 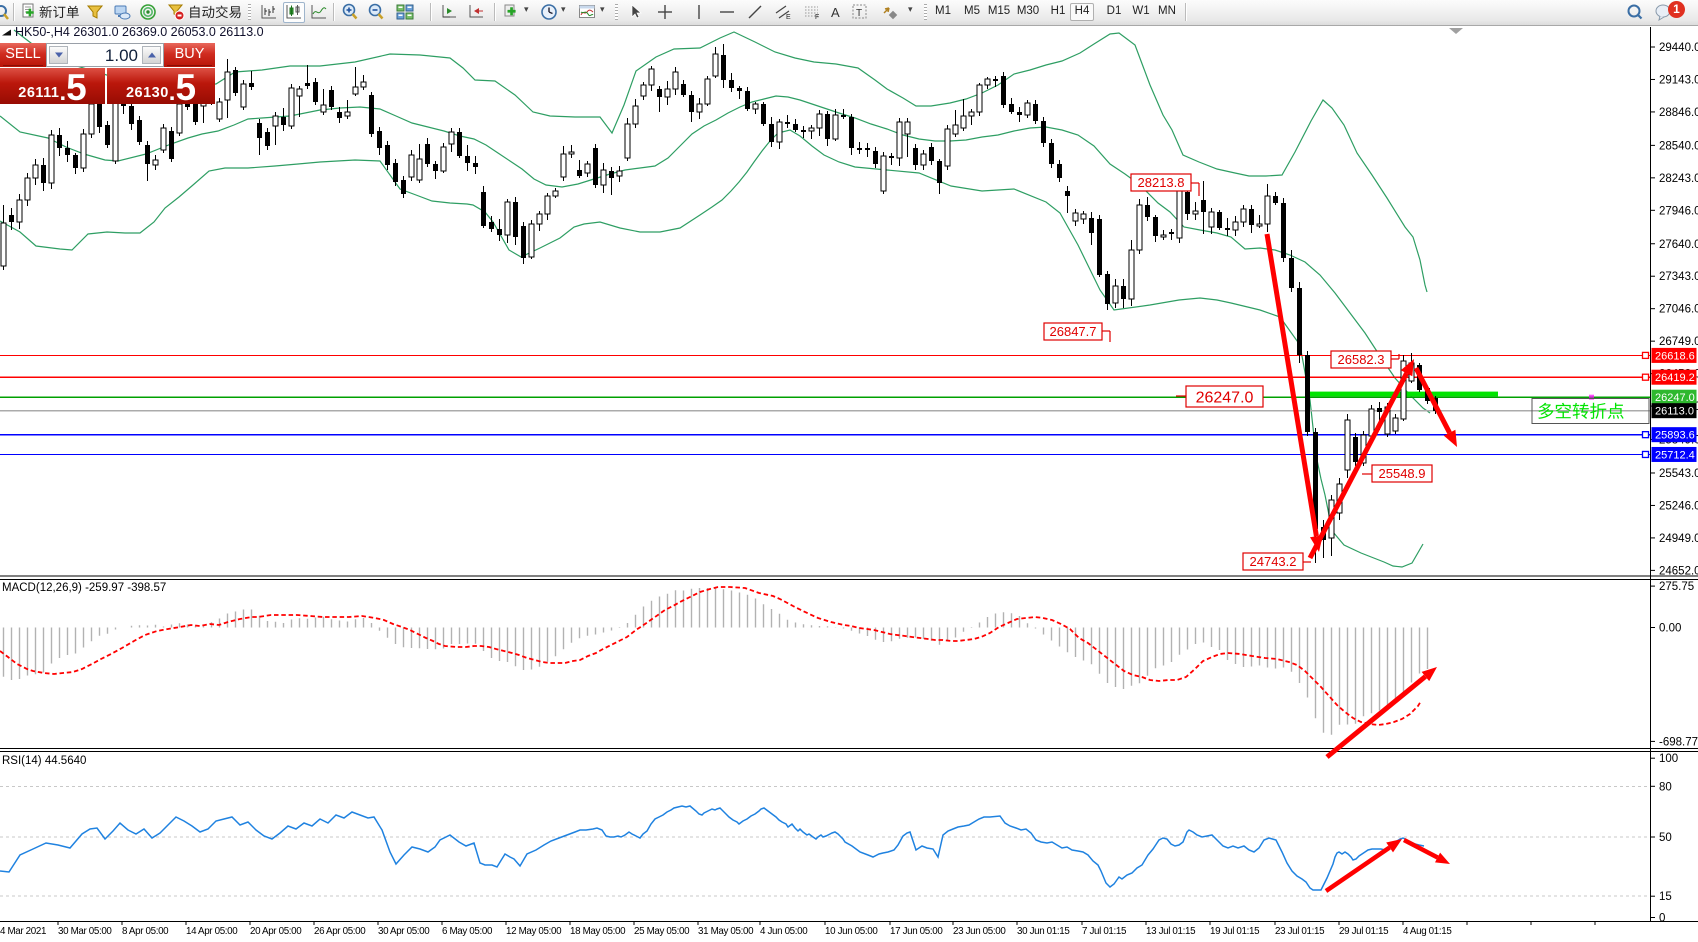 I want to click on svg-text: 26749.0, so click(x=1678, y=342).